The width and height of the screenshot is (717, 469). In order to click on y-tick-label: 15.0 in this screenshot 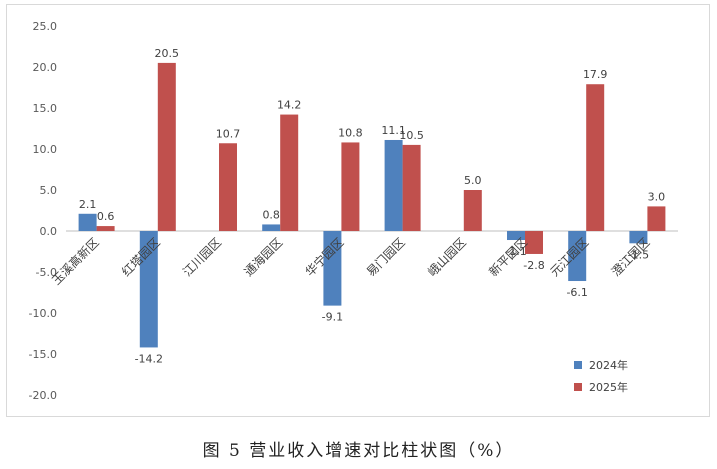, I will do `click(45, 108)`.